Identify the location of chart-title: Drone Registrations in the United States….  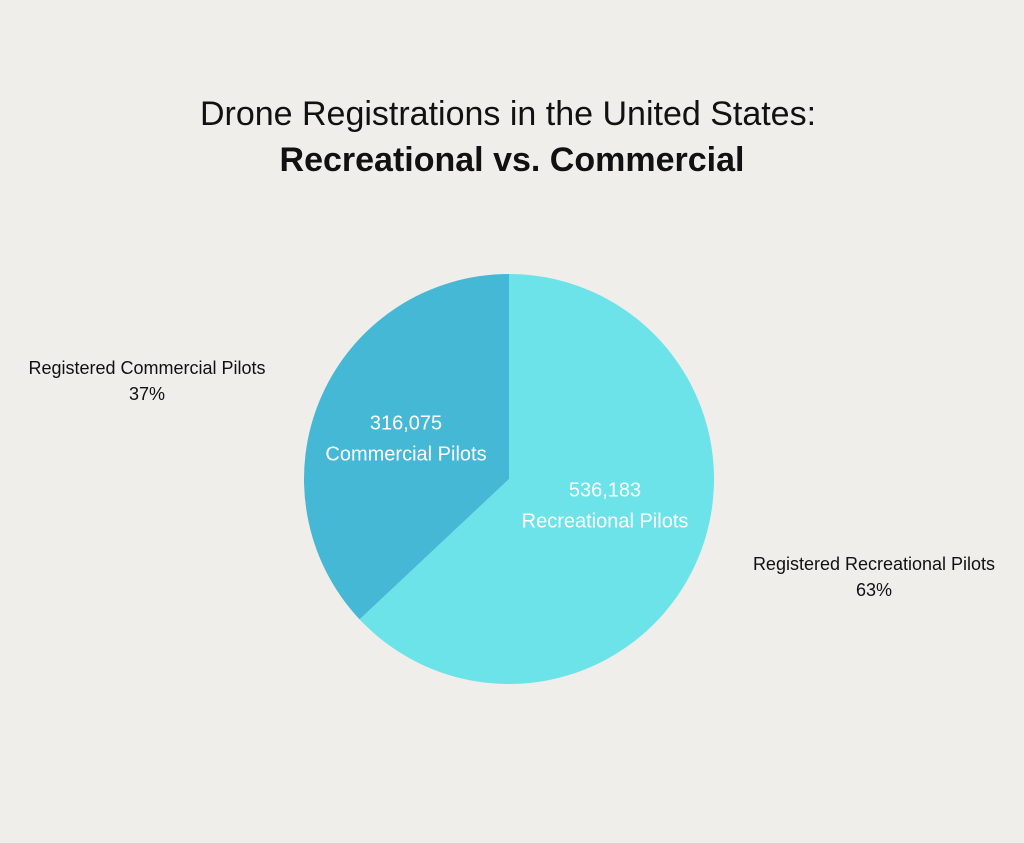
(508, 114).